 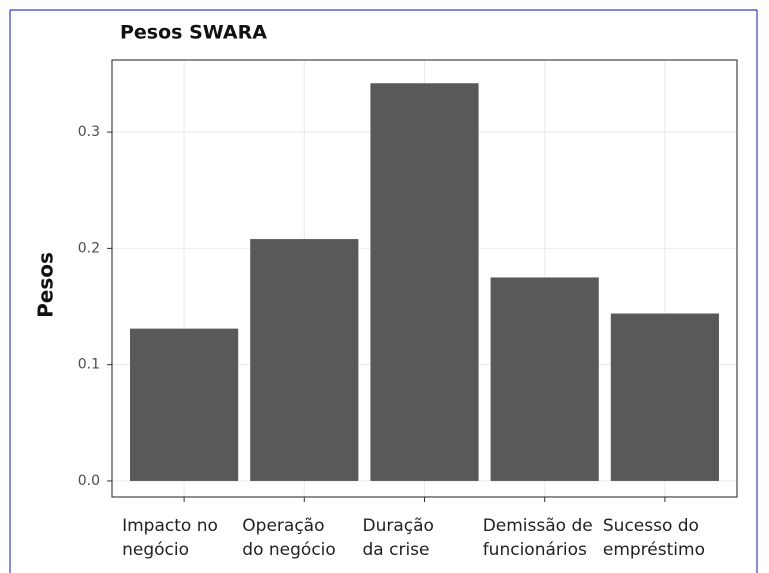 What do you see at coordinates (653, 538) in the screenshot?
I see `x-tick-label: Sucesso do empréstimo` at bounding box center [653, 538].